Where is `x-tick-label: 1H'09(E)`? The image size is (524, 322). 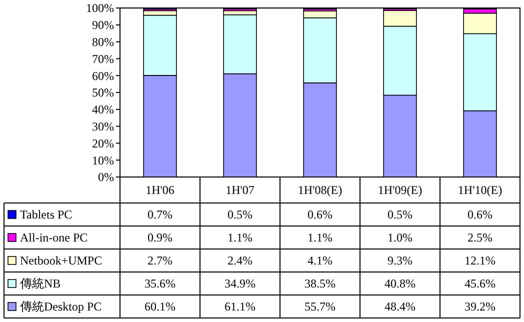 x-tick-label: 1H'09(E) is located at coordinates (400, 190).